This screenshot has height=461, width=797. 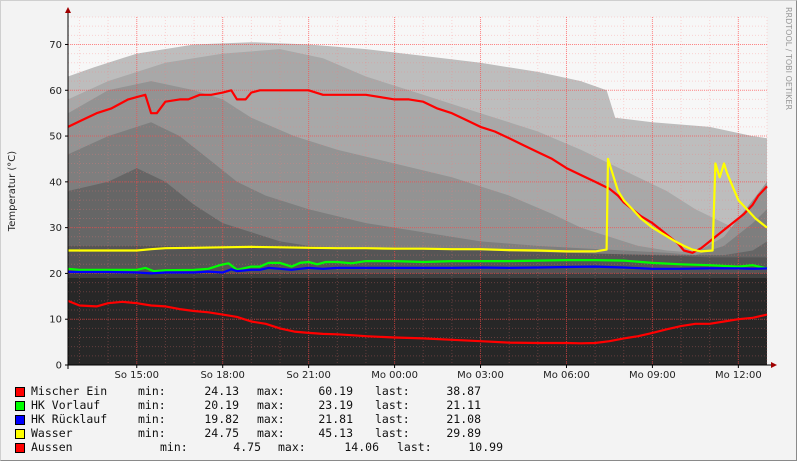 What do you see at coordinates (12, 191) in the screenshot?
I see `y-axis-label: Temperatur (°C)` at bounding box center [12, 191].